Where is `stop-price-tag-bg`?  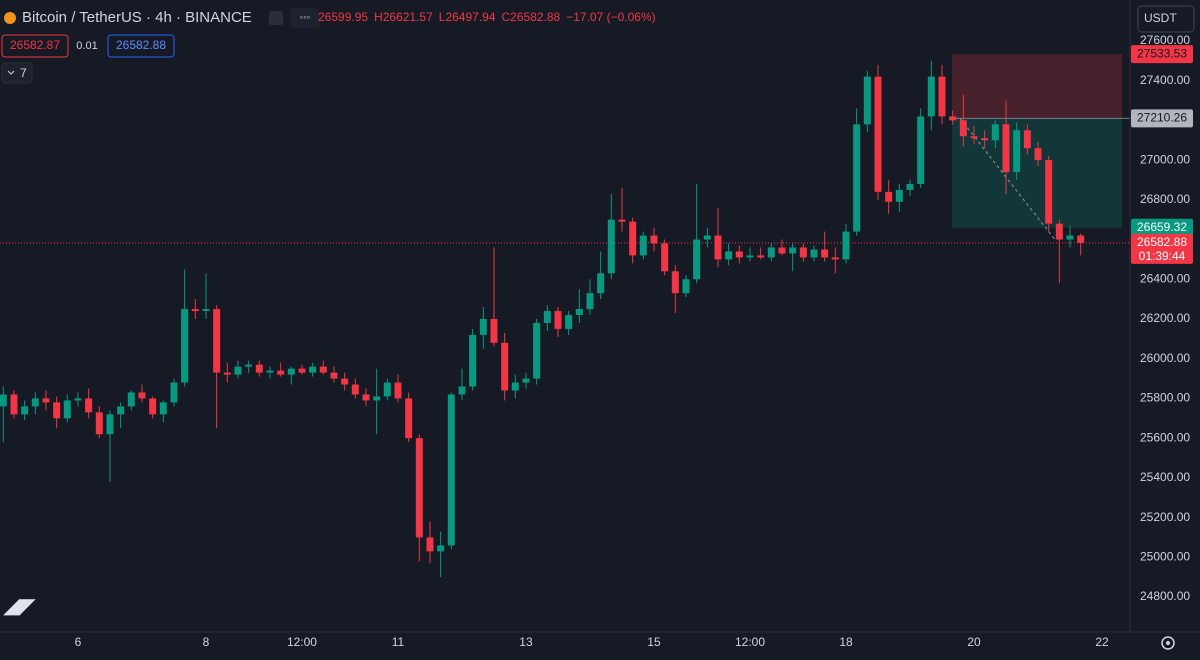 stop-price-tag-bg is located at coordinates (1162, 54).